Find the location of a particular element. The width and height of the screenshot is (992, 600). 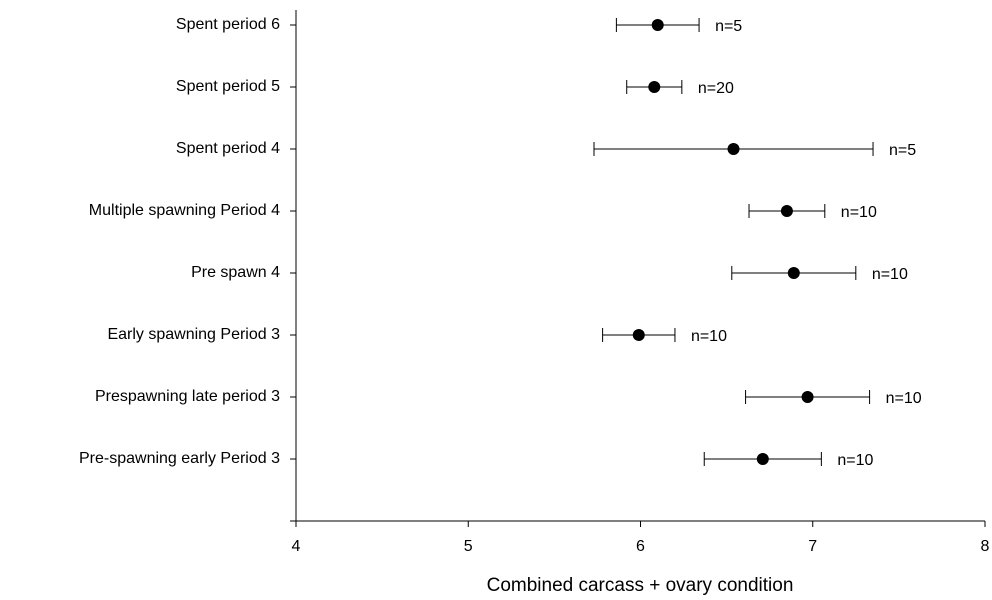

y-tick-label: Multiple spawning Period 4 is located at coordinates (184, 210).